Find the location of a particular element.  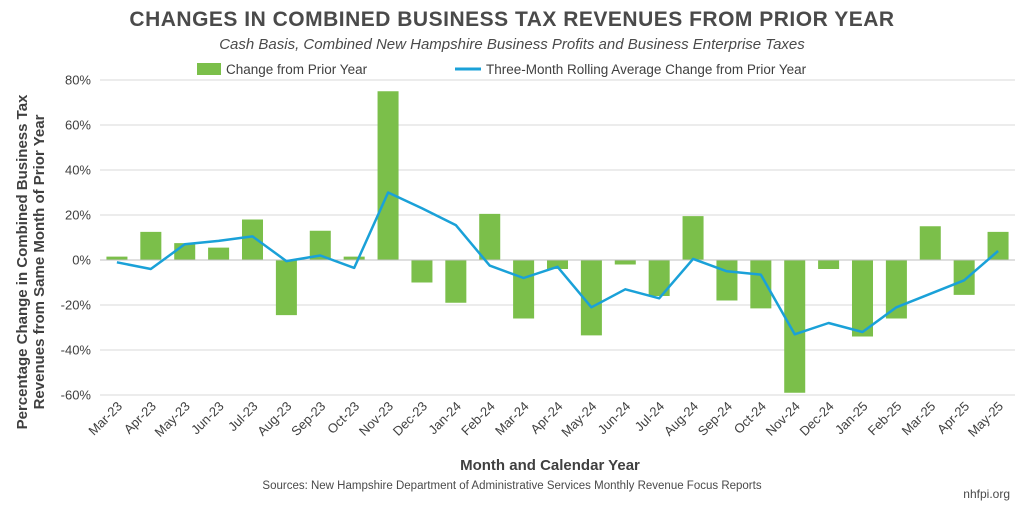

x-tick-label: Feb-24 is located at coordinates (478, 419).